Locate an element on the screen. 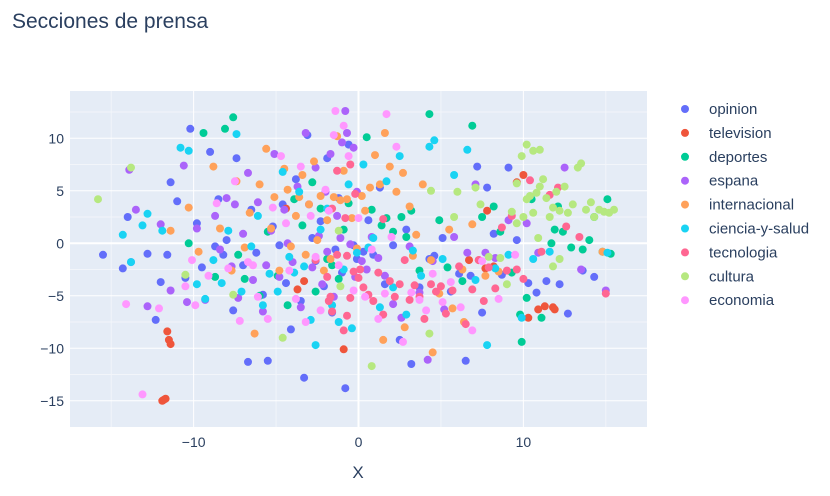 This screenshot has height=496, width=830. legend-item-espana: espana is located at coordinates (720, 181).